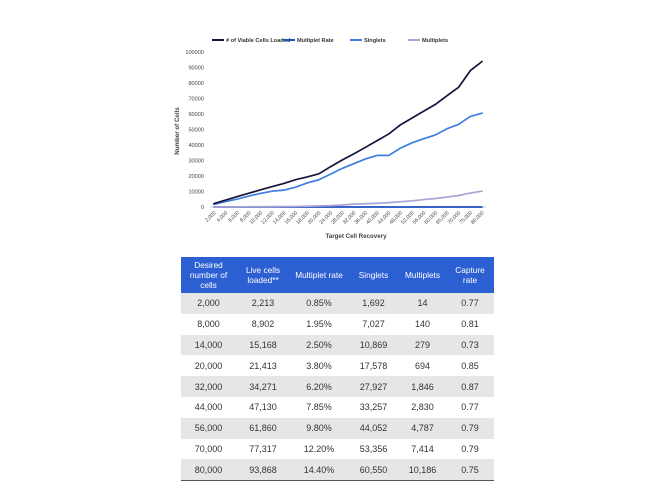 The height and width of the screenshot is (496, 660). What do you see at coordinates (177, 131) in the screenshot?
I see `y-axis-title: Number of Cells` at bounding box center [177, 131].